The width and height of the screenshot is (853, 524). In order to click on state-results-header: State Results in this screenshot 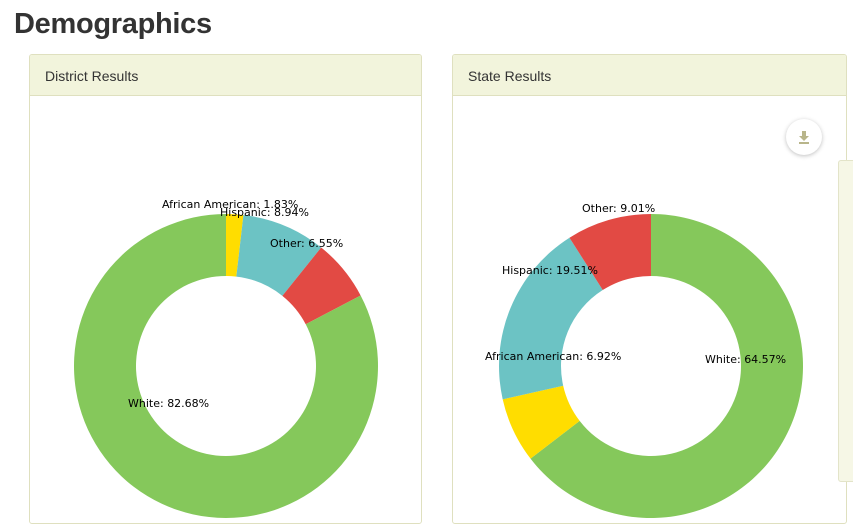, I will do `click(649, 75)`.